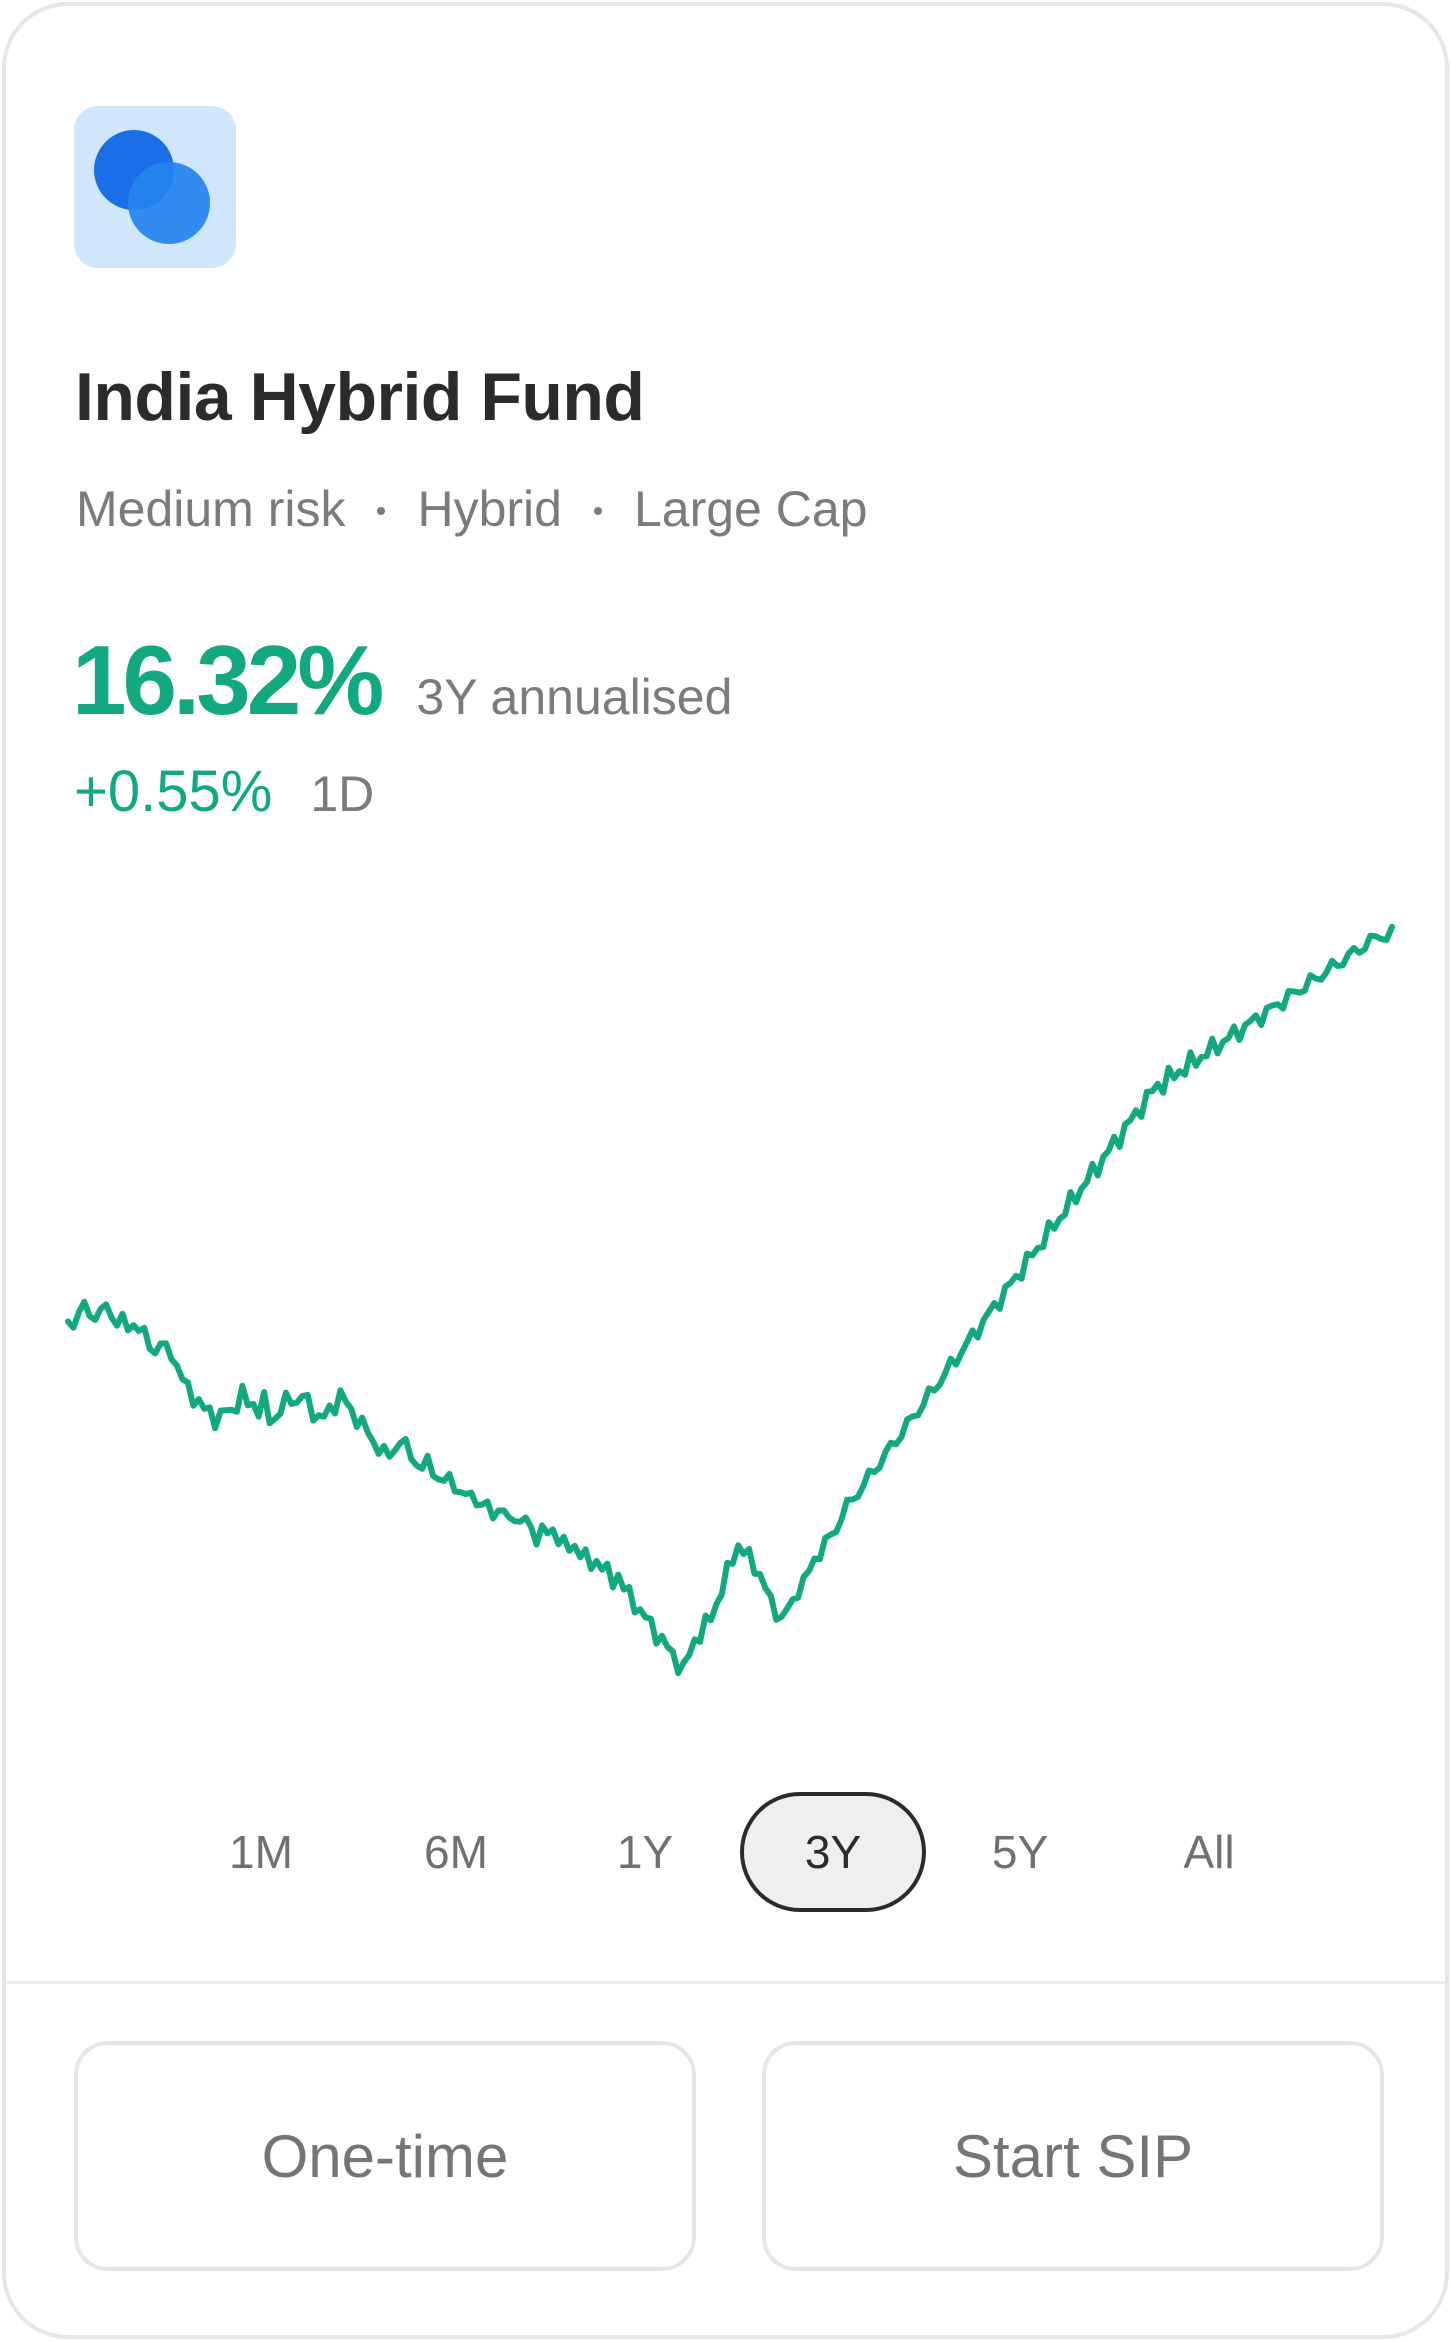 The height and width of the screenshot is (2342, 1452). I want to click on range-tab-6m: 6M, so click(456, 1852).